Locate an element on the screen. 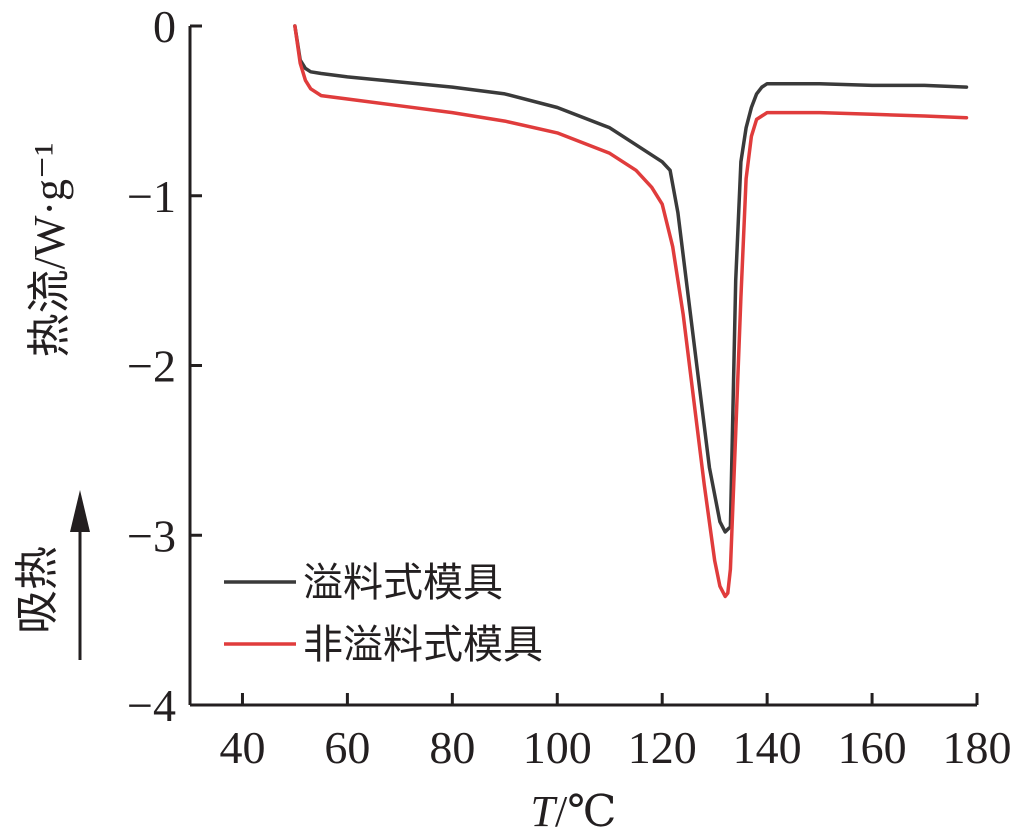 The height and width of the screenshot is (839, 1024). endotherm-annotation: 吸热 is located at coordinates (51, 575).